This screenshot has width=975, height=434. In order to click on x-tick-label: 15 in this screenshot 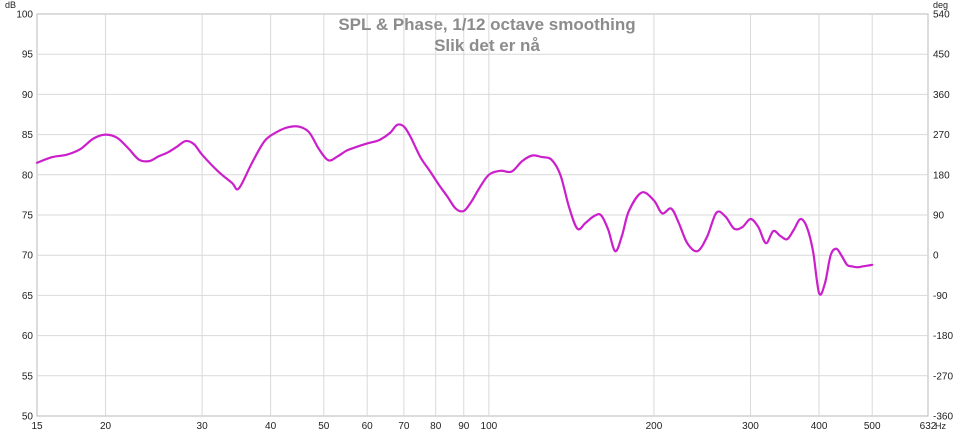, I will do `click(37, 426)`.